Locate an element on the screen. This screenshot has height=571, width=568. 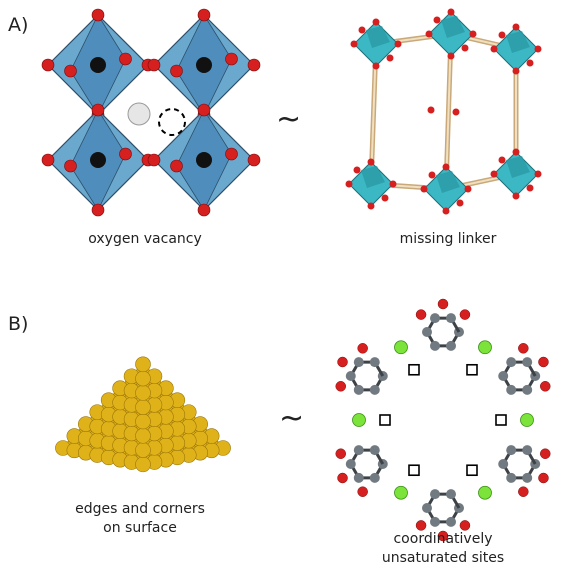
vacancy-marker is located at coordinates (172, 122).